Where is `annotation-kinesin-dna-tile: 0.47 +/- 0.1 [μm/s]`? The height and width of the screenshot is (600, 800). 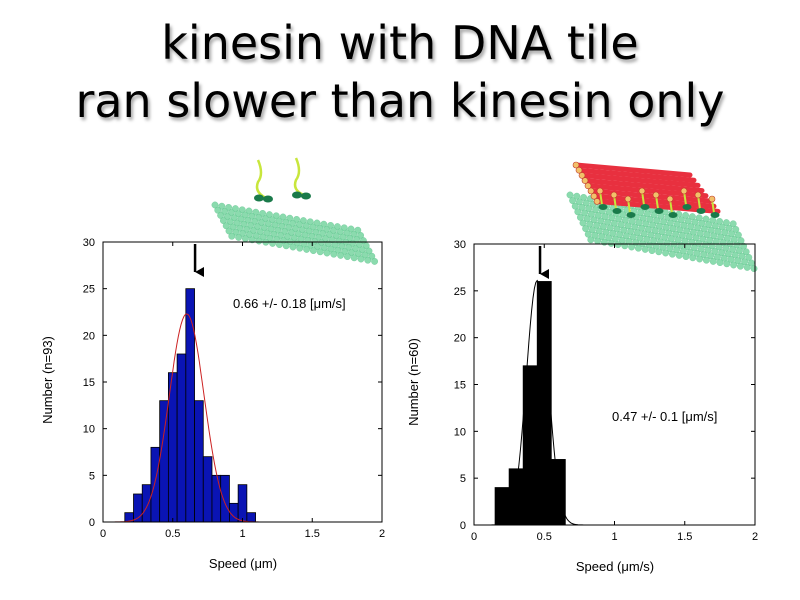
annotation-kinesin-dna-tile: 0.47 +/- 0.1 [μm/s] is located at coordinates (664, 416).